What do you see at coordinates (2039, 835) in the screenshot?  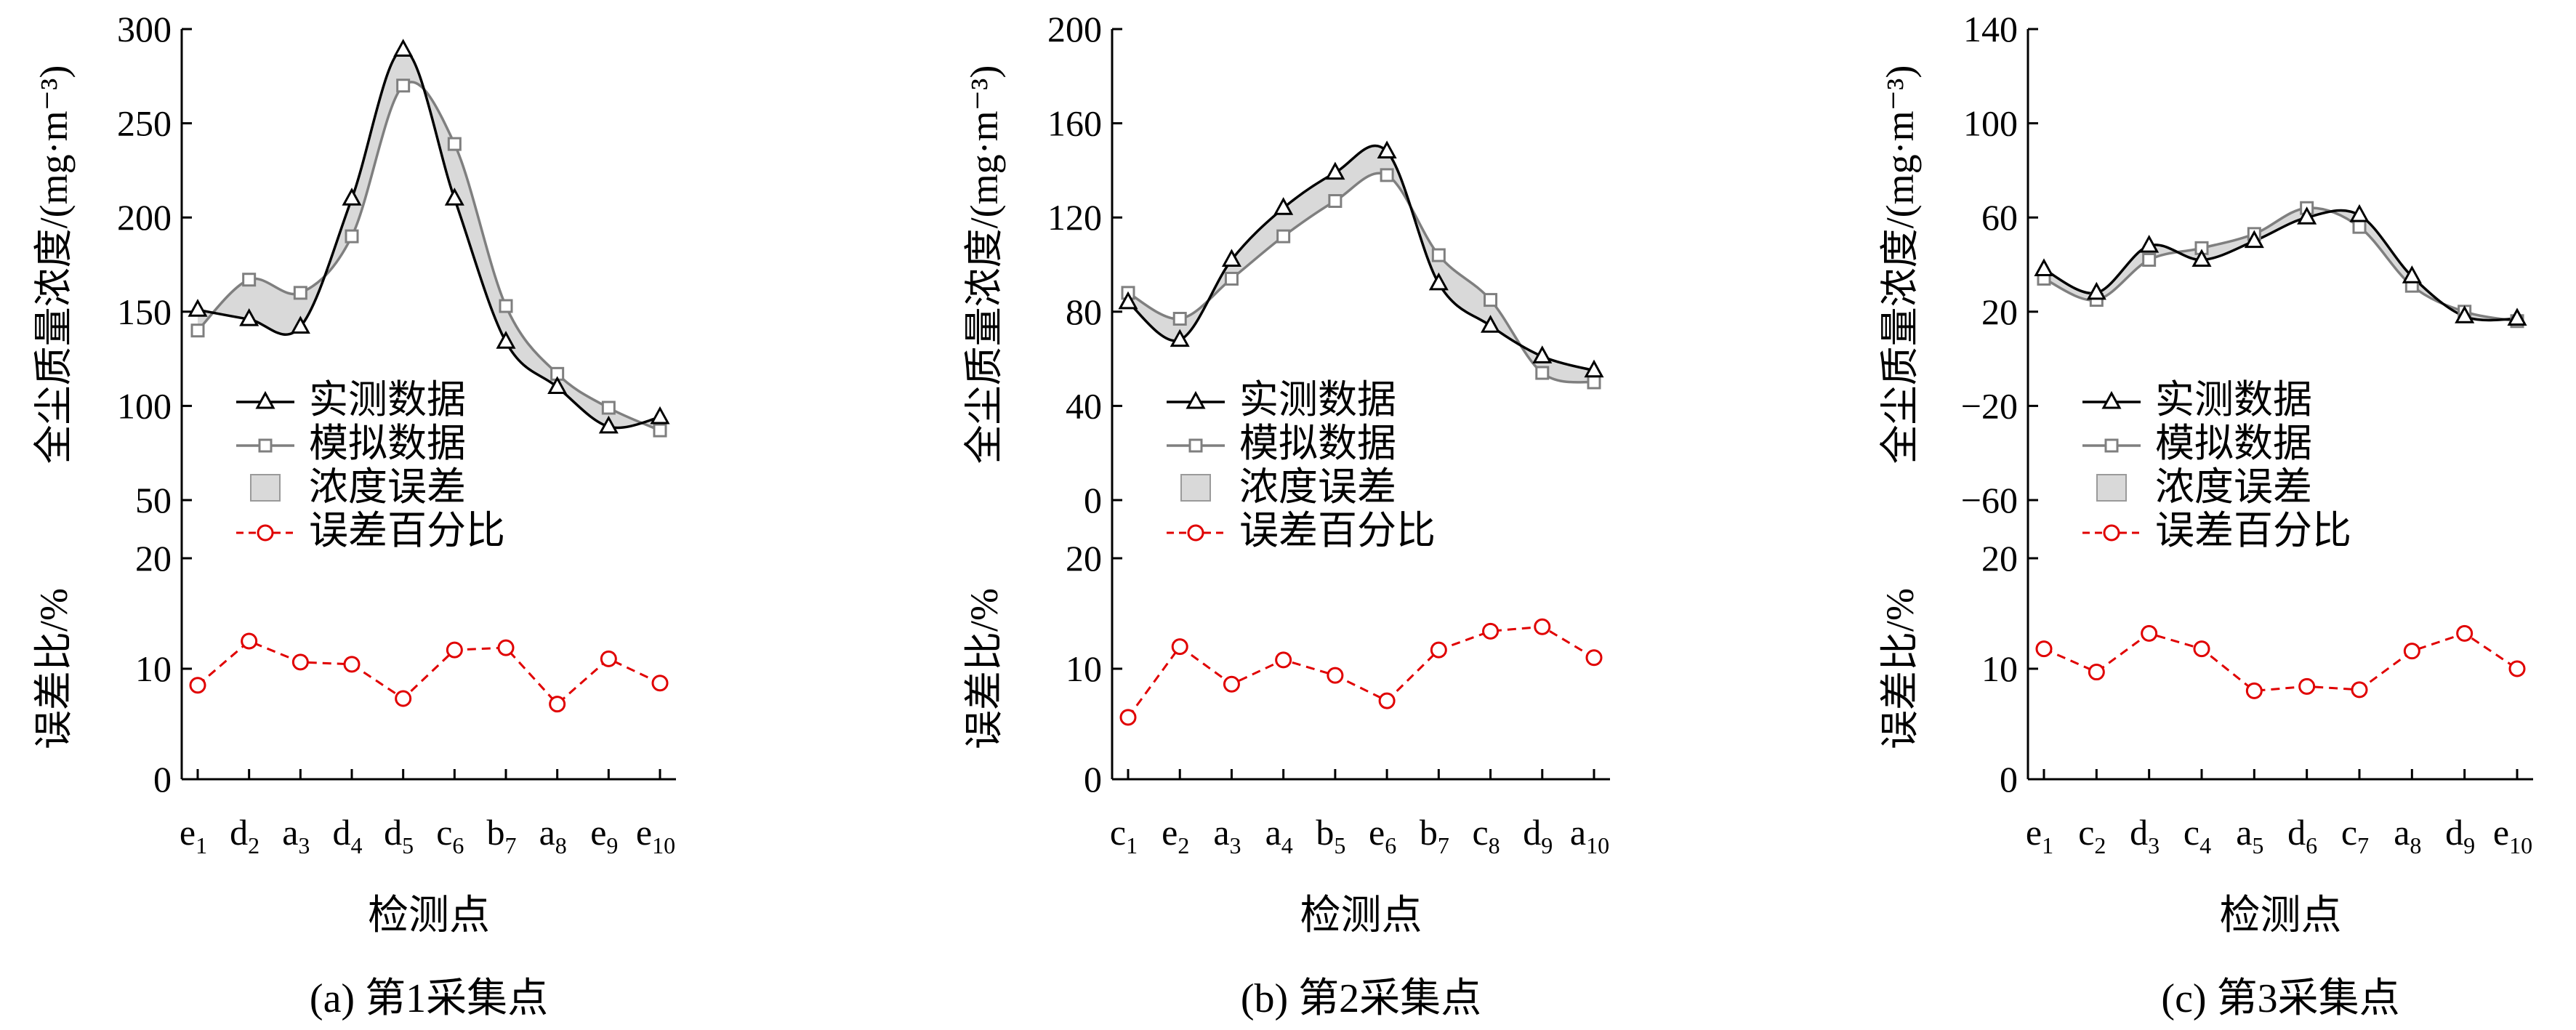 I see `x-tick-label: e1` at bounding box center [2039, 835].